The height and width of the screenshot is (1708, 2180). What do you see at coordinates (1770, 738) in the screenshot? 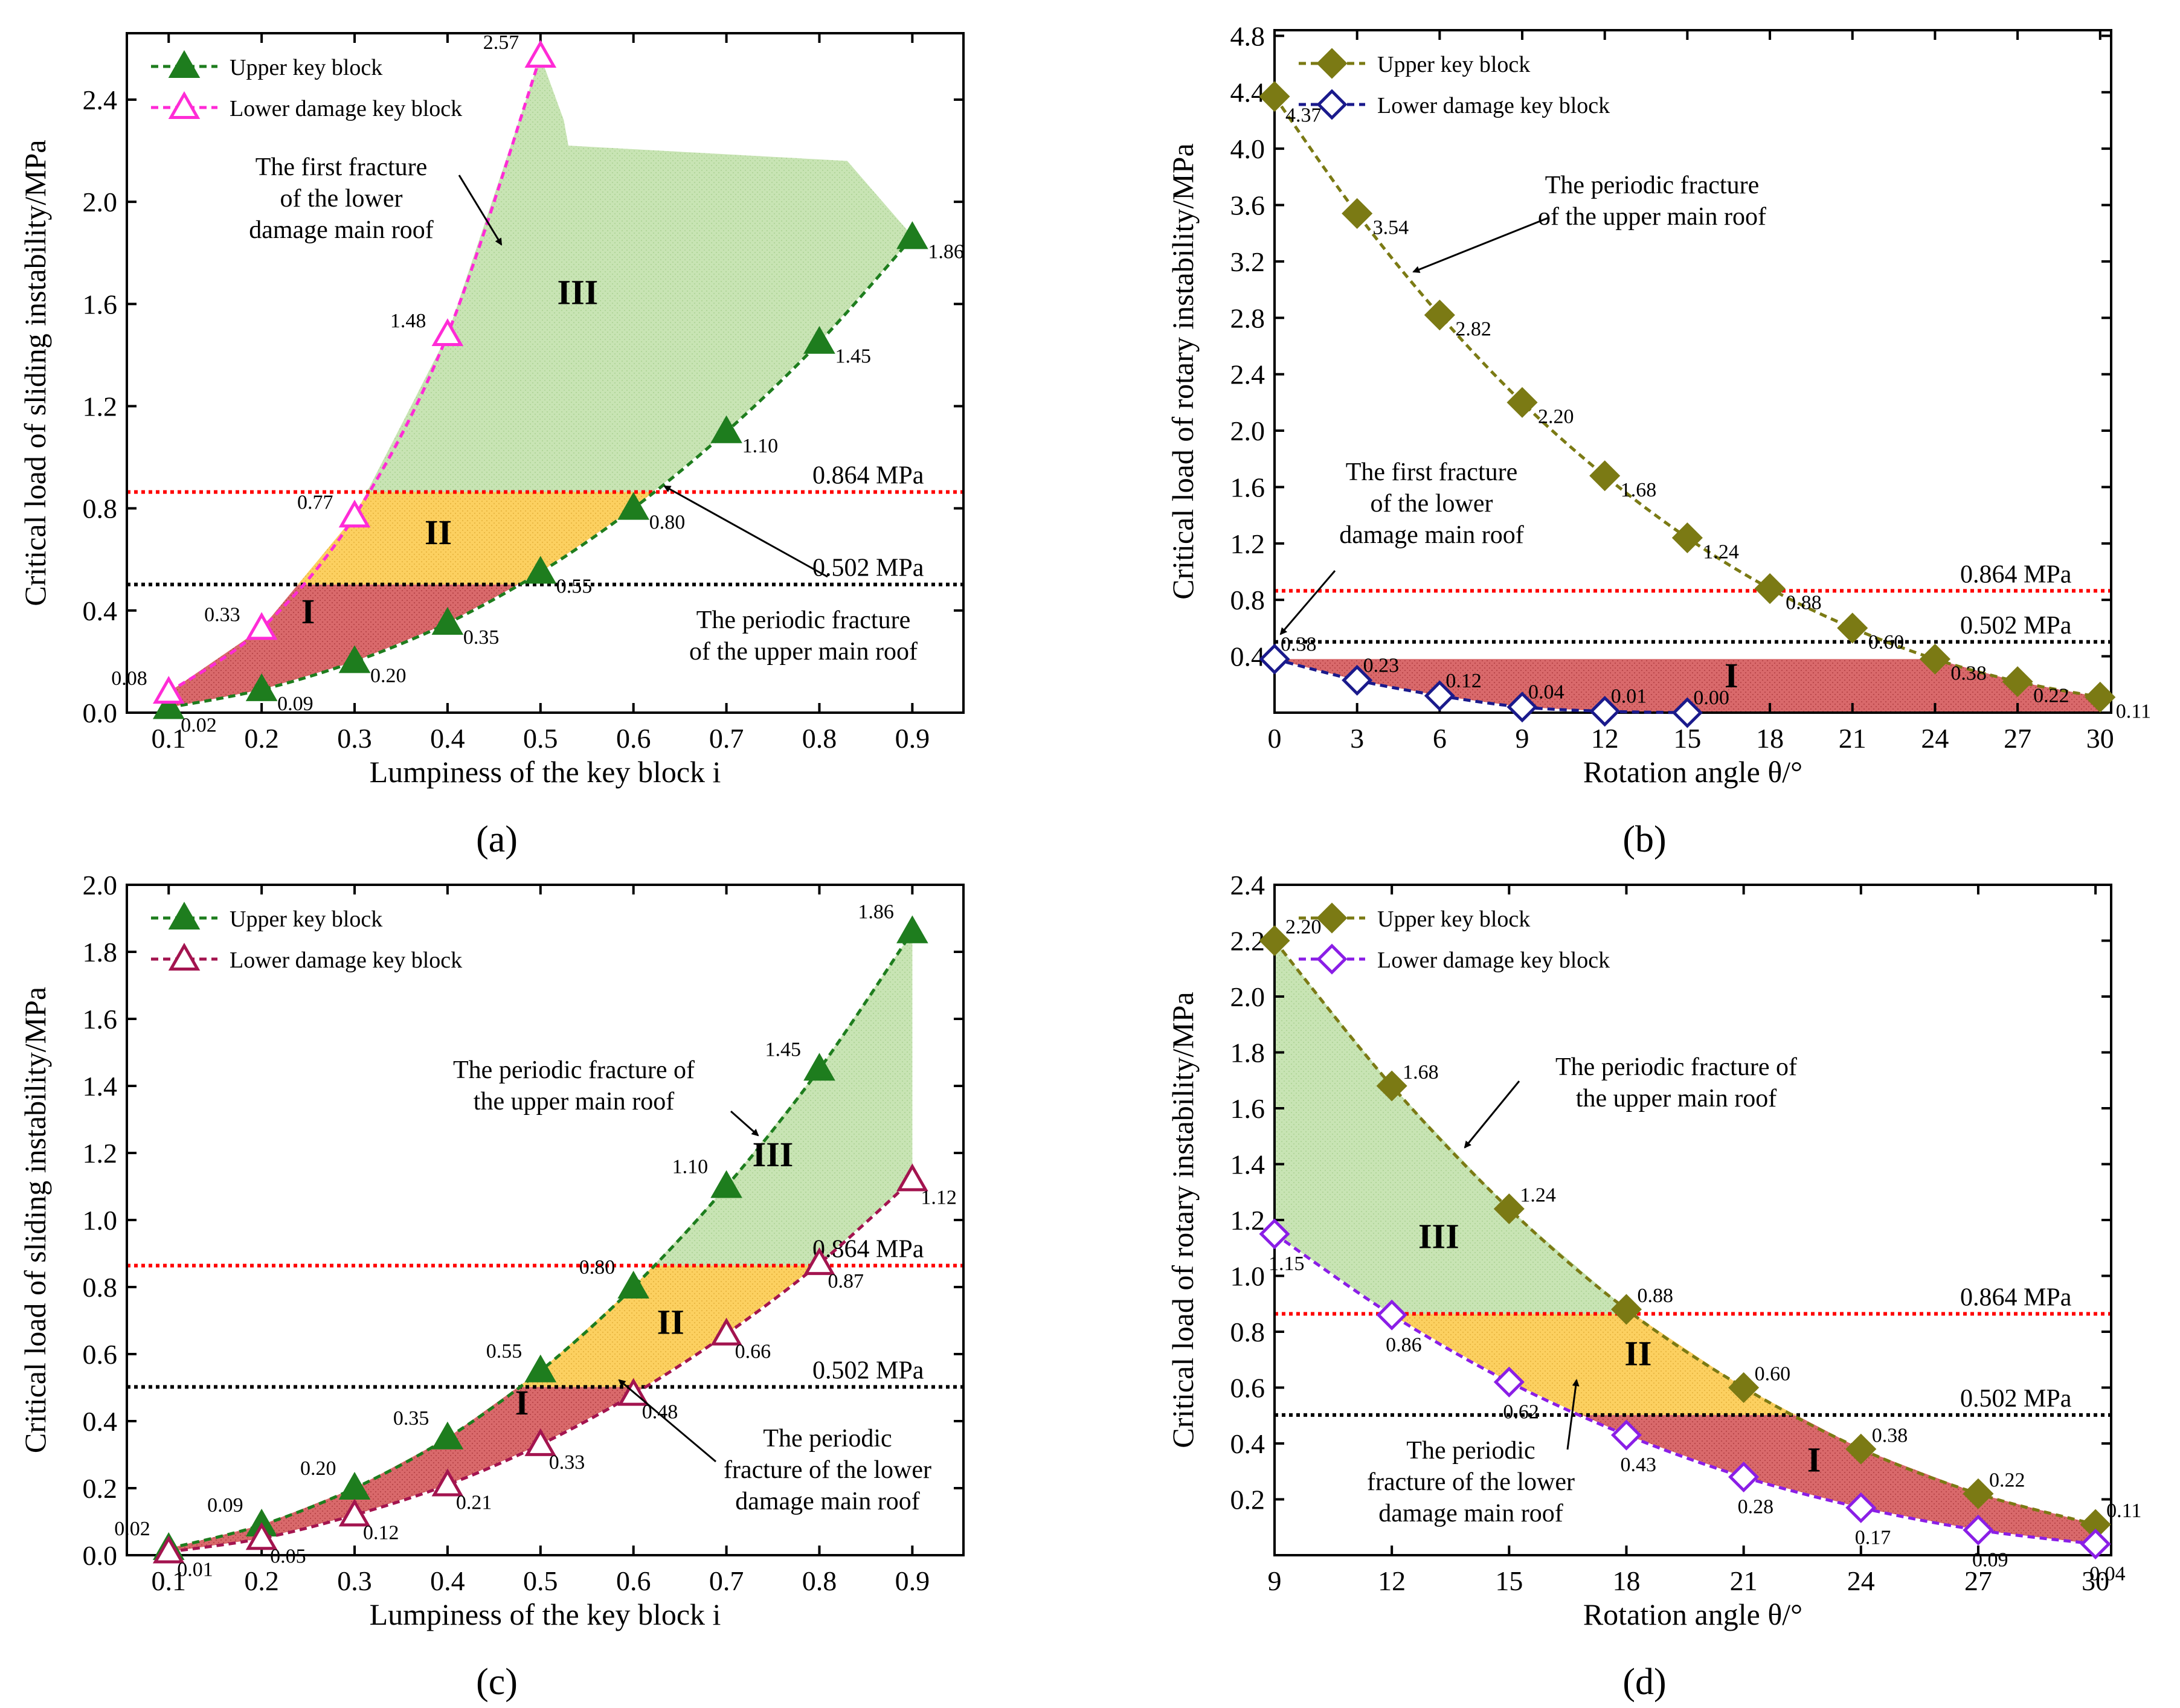
I see `x-tick-label: 18` at bounding box center [1770, 738].